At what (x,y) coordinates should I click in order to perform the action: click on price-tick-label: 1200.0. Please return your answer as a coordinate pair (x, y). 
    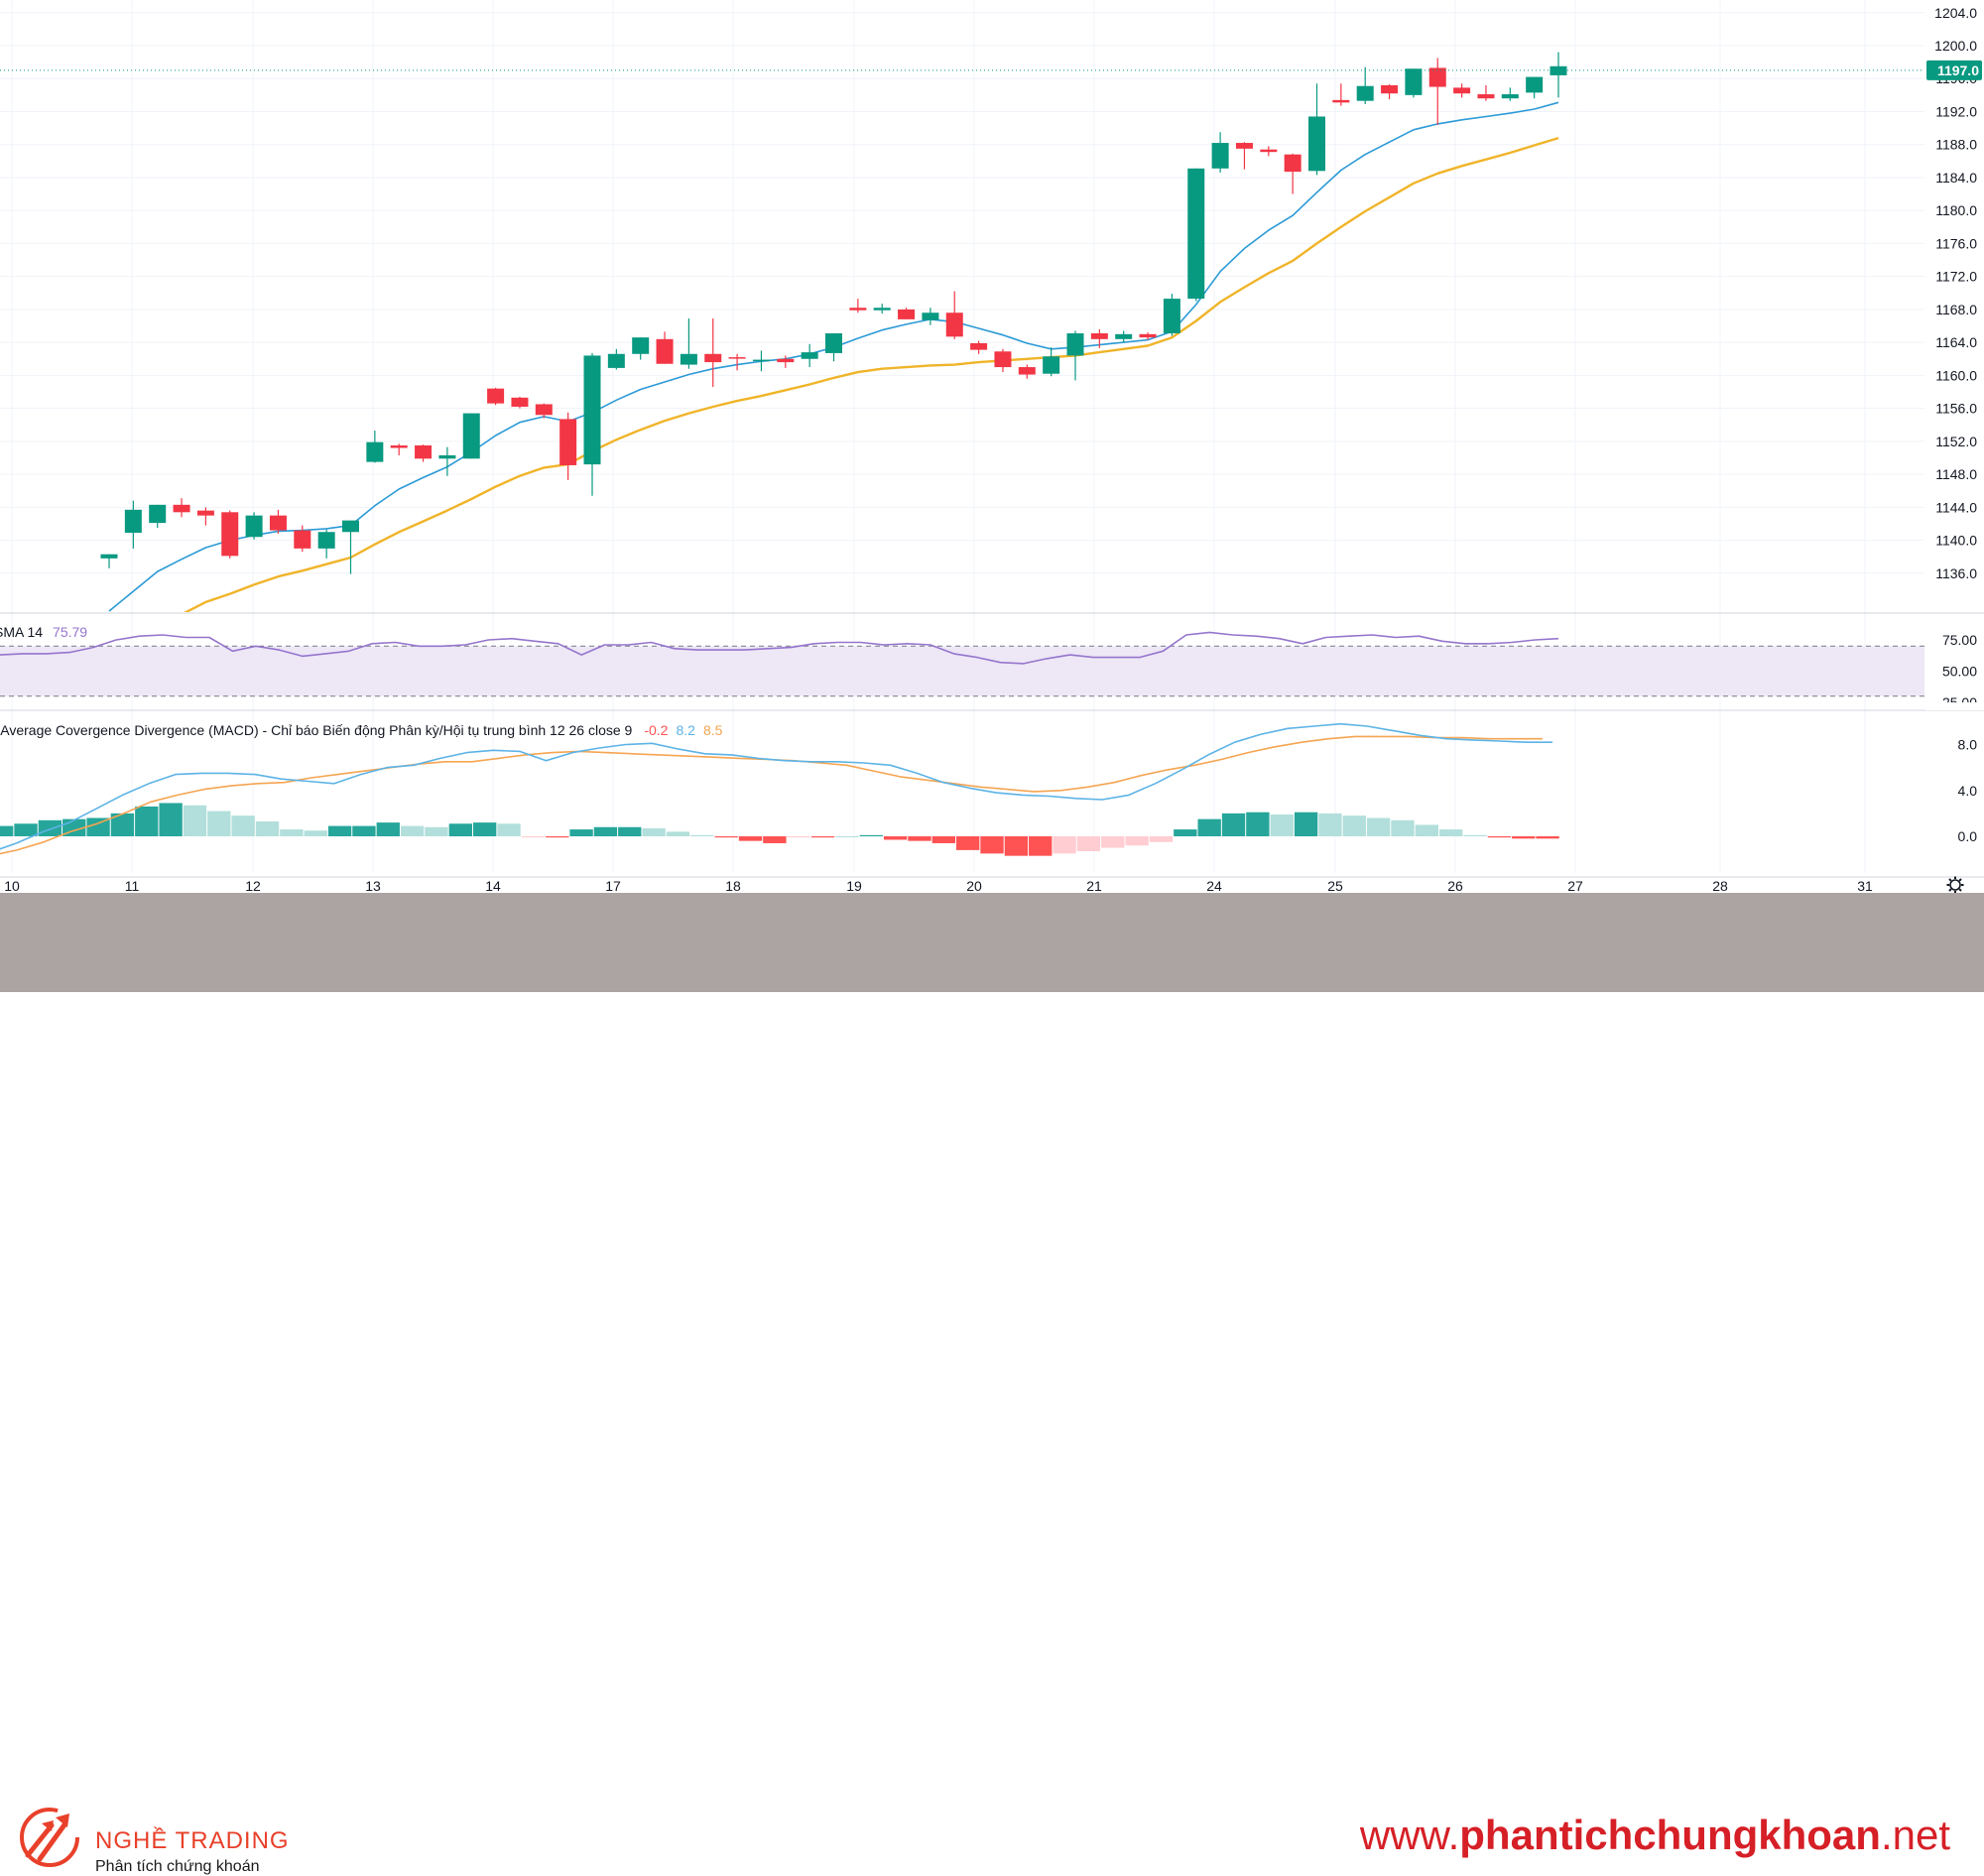
    Looking at the image, I should click on (1955, 46).